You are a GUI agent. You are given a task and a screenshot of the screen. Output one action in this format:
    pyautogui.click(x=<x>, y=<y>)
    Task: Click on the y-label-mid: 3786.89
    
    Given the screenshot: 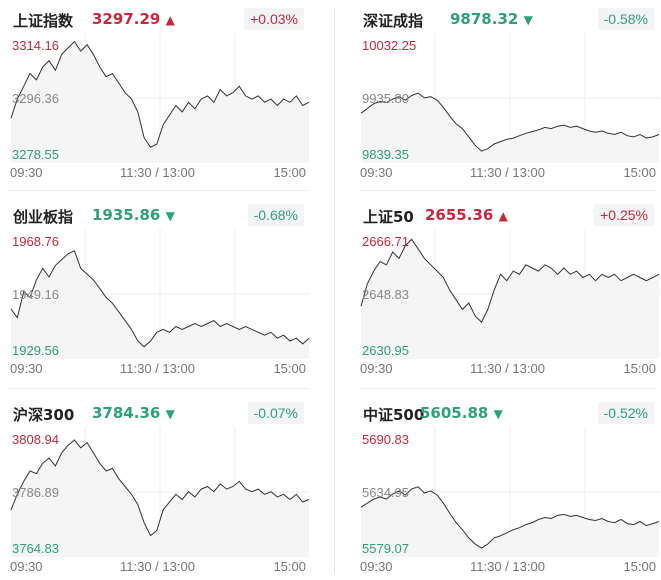 What is the action you would take?
    pyautogui.click(x=35, y=492)
    